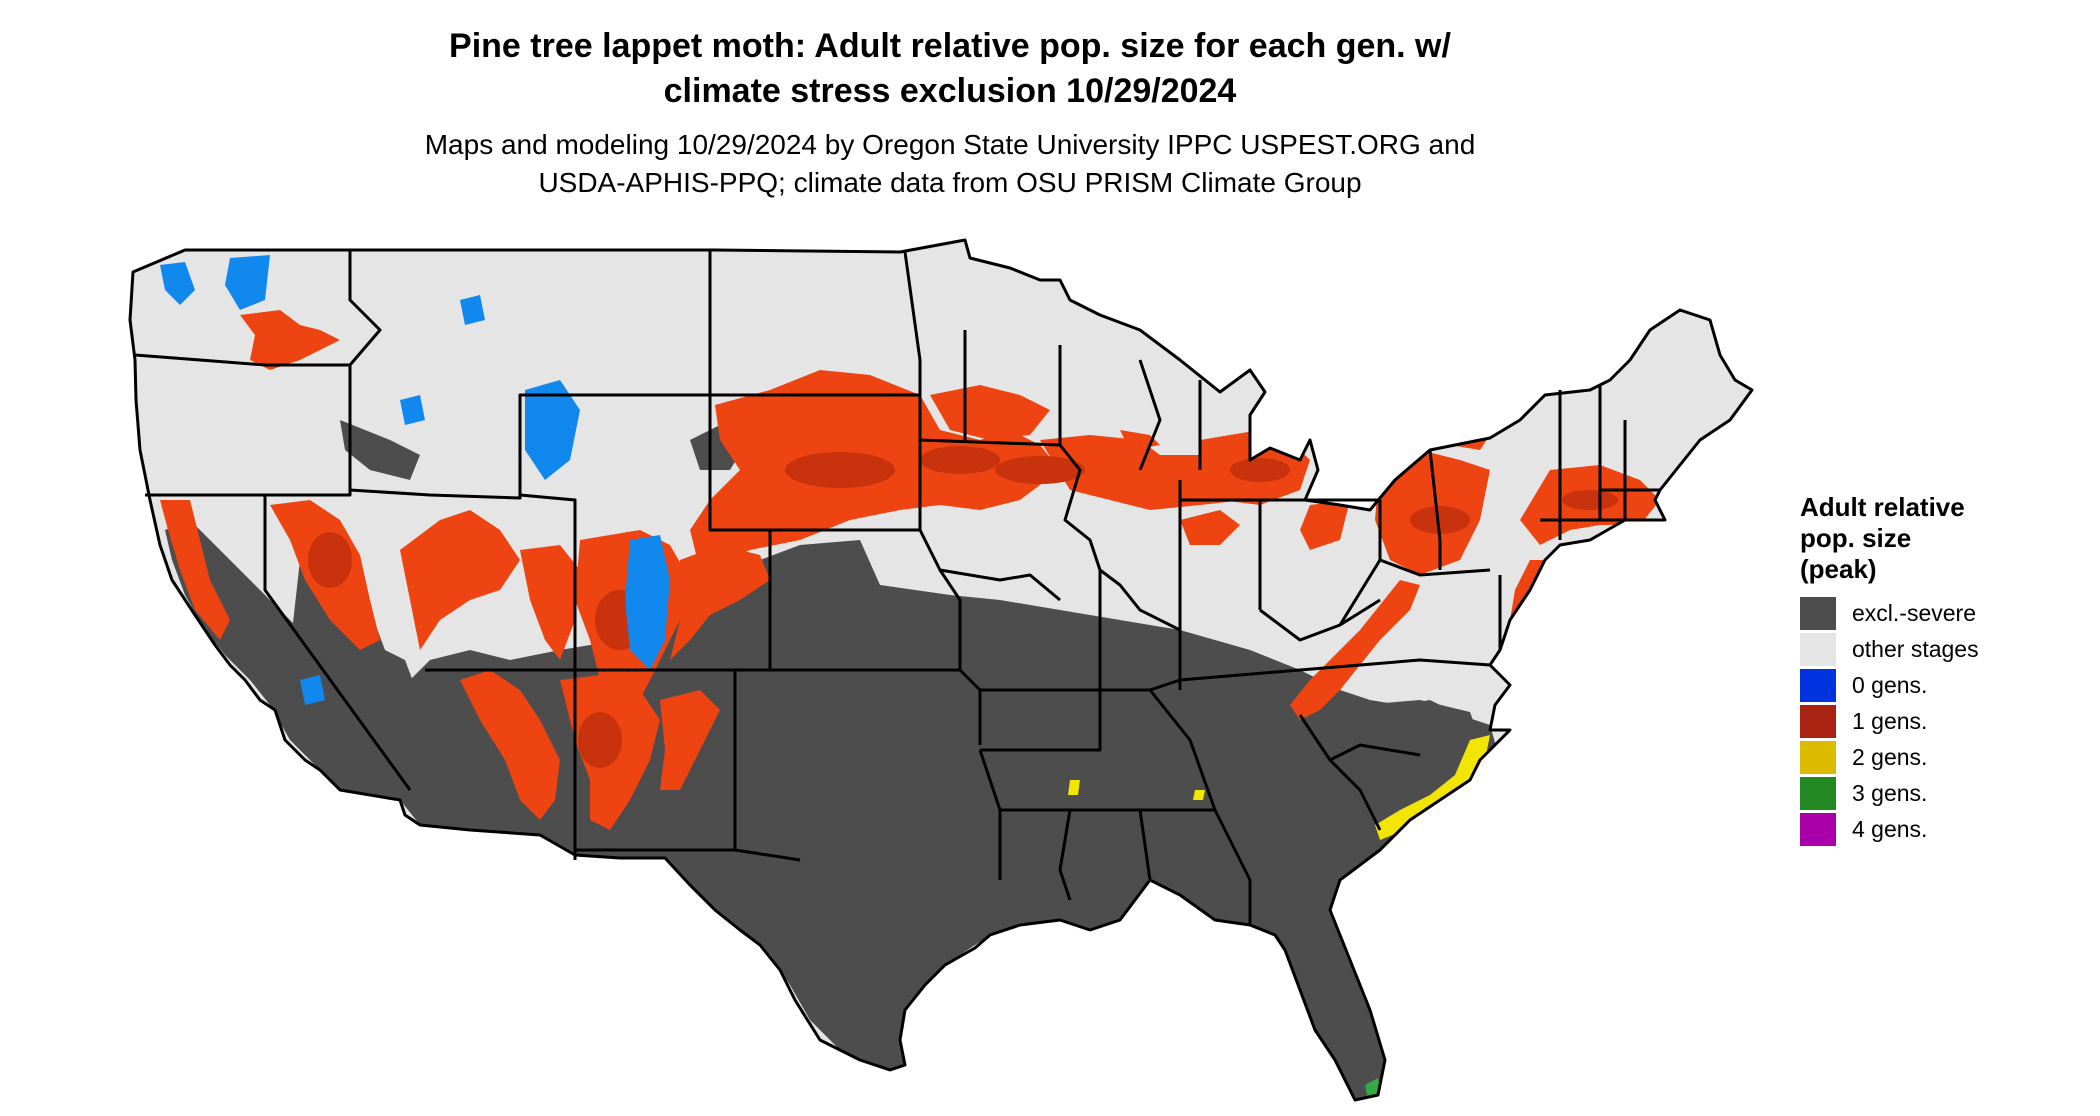  I want to click on legend-swatch-other-stages, so click(1818, 649).